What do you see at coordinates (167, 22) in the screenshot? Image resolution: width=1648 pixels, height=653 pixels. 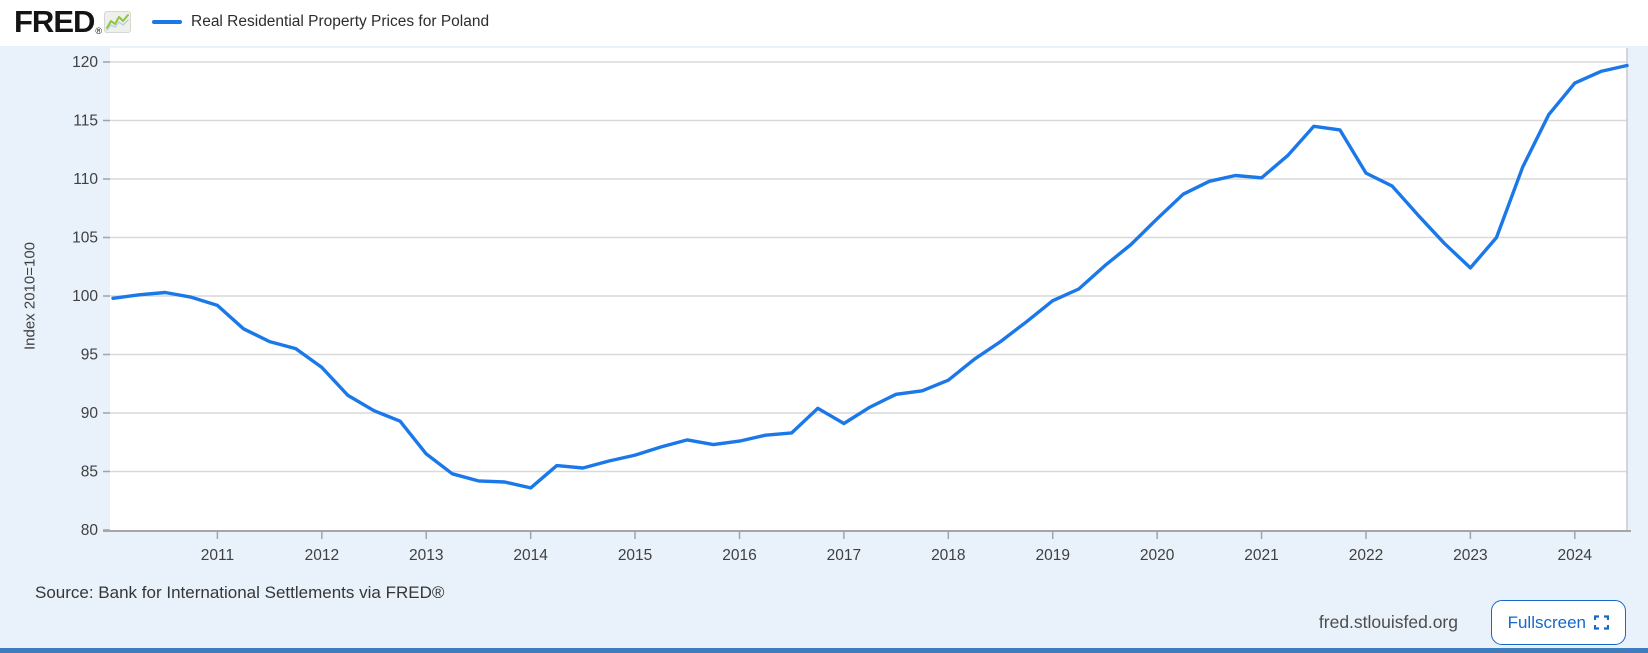 I see `legend-line-swatch` at bounding box center [167, 22].